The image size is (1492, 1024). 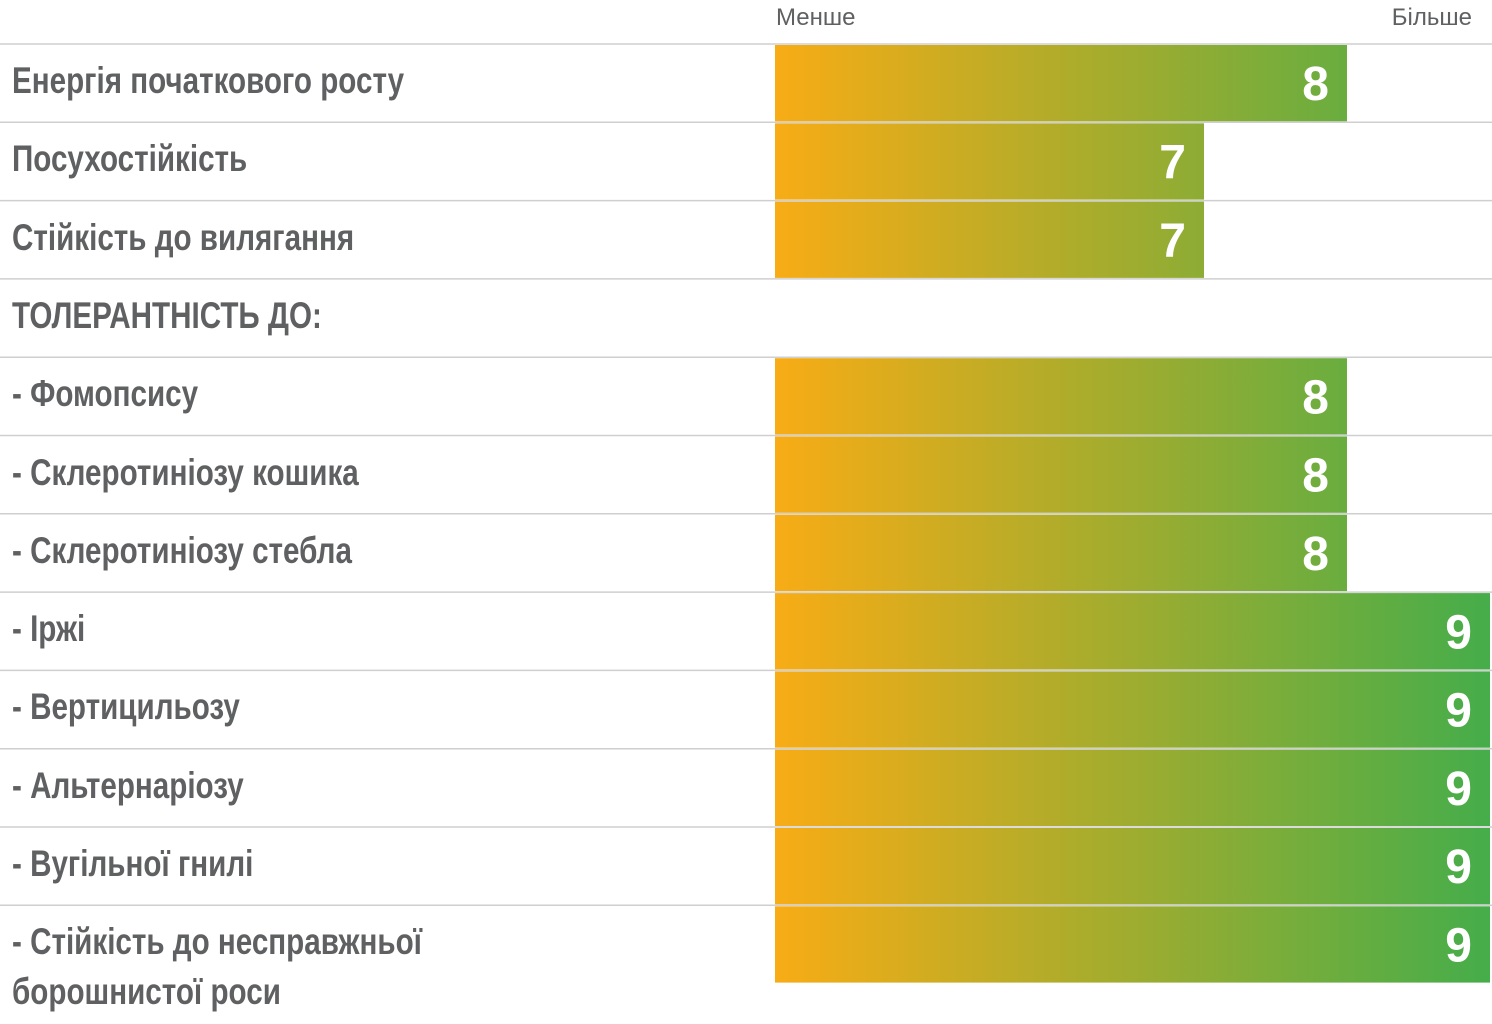 What do you see at coordinates (185, 472) in the screenshot?
I see `category-label: - Склеротиніозу кошика` at bounding box center [185, 472].